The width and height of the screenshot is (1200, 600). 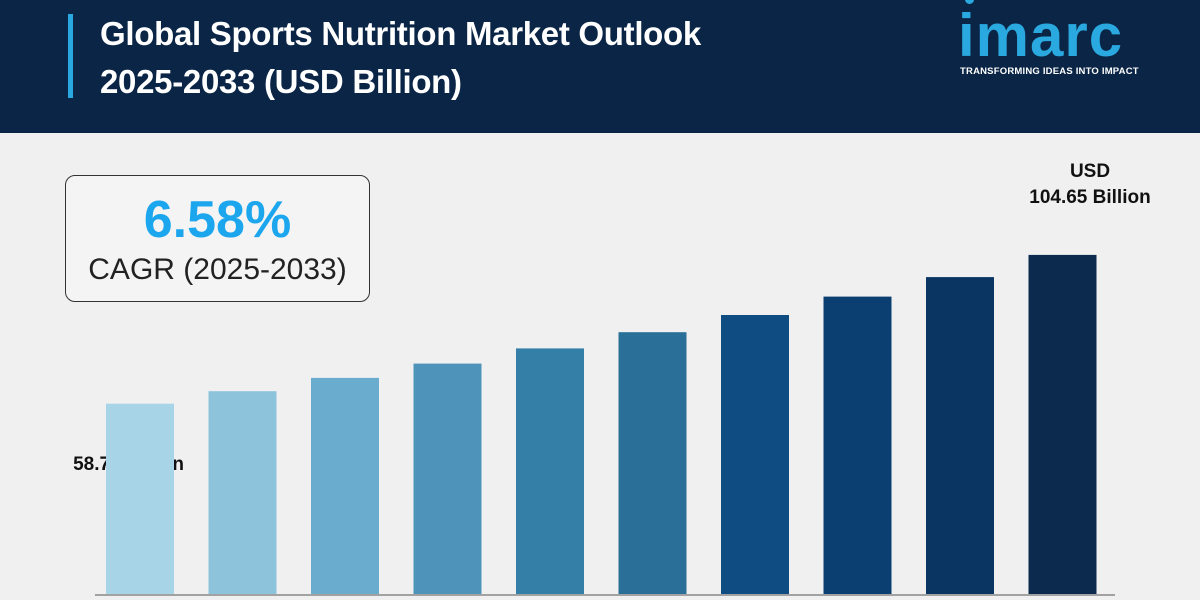 I want to click on imarc-logo: imarc TRANSFORMING IDEAS INTO IMPACT, so click(x=1065, y=41).